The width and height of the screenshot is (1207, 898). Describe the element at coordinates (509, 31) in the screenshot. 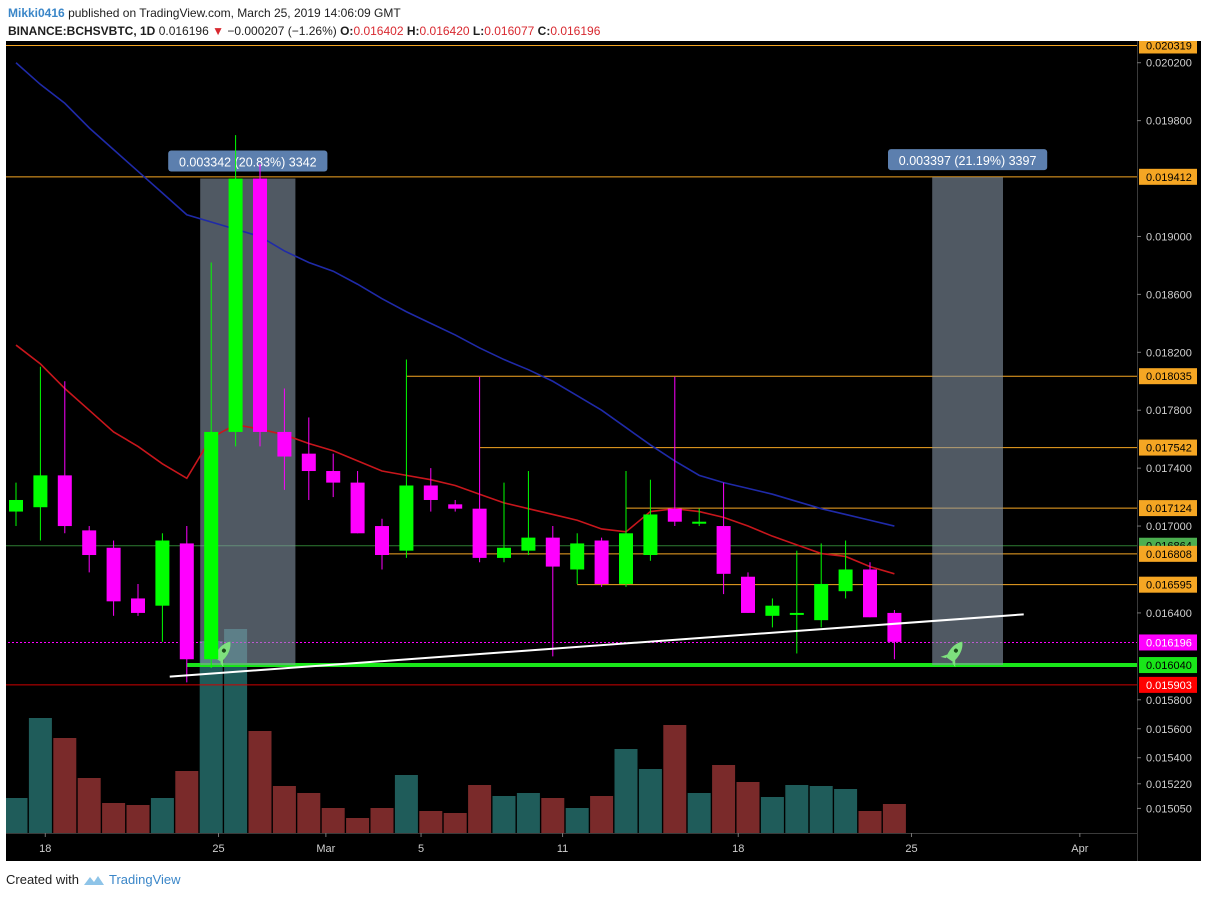

I see `low-value: 0.016077` at that location.